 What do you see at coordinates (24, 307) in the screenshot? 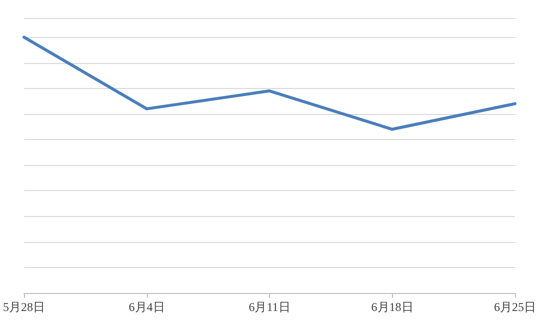
I see `x-tick-label: 5月28日` at bounding box center [24, 307].